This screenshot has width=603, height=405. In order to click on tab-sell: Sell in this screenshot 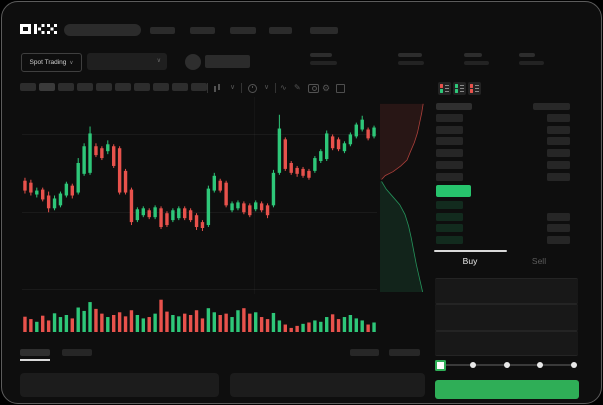, I will do `click(539, 261)`.